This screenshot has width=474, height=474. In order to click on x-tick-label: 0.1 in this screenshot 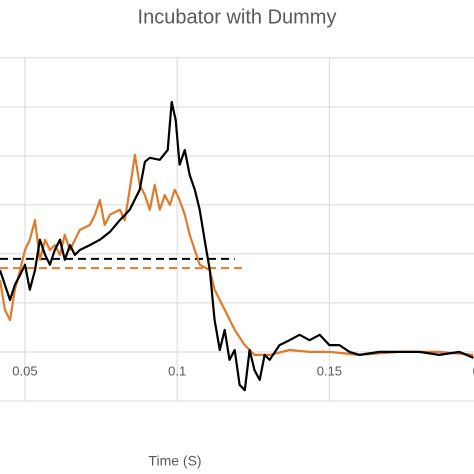, I will do `click(177, 370)`.